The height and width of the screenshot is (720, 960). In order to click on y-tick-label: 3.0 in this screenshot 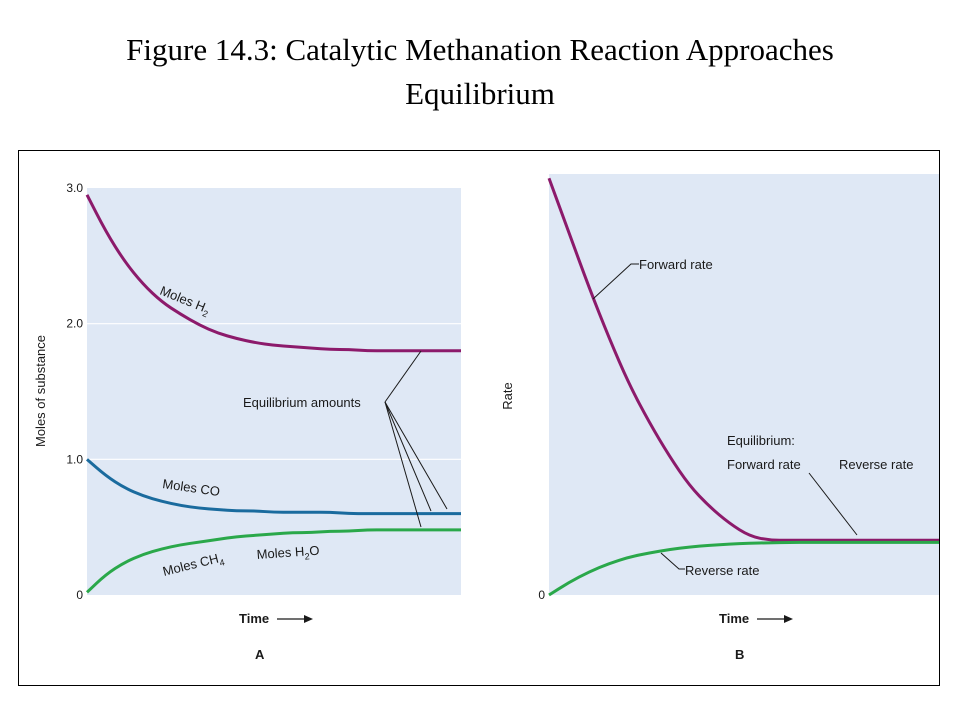, I will do `click(74, 188)`.